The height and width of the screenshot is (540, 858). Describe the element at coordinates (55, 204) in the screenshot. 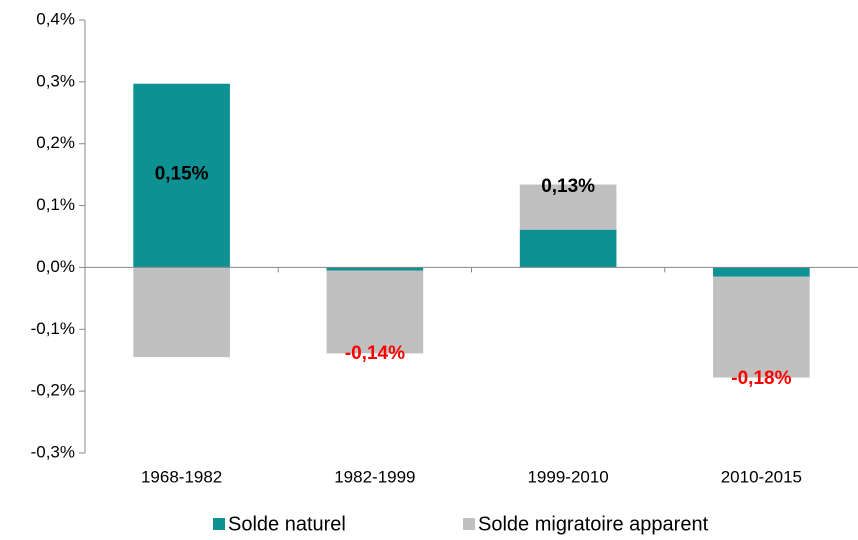

I see `y-tick-label: 0,1%` at that location.